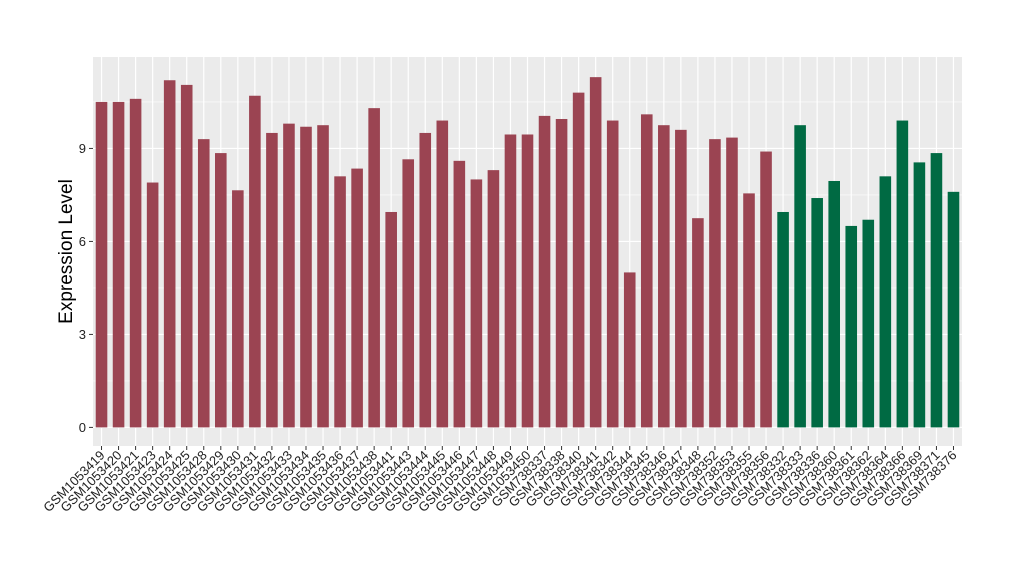 The height and width of the screenshot is (580, 1020). I want to click on y-tick-label: 3, so click(82, 334).